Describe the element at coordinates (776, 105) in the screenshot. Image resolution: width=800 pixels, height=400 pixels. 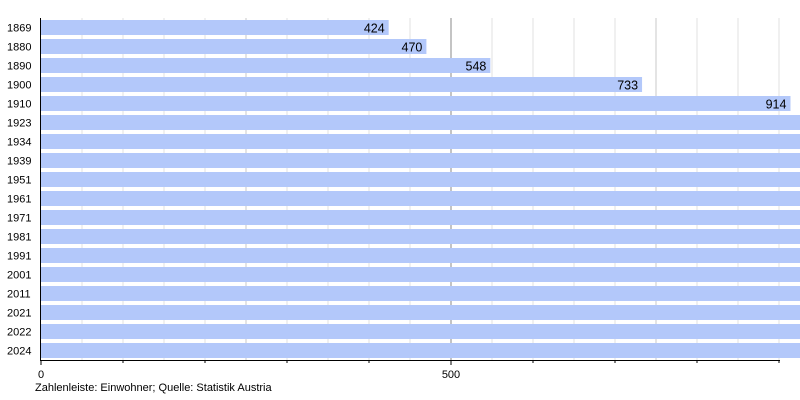
I see `value-label: 914` at that location.